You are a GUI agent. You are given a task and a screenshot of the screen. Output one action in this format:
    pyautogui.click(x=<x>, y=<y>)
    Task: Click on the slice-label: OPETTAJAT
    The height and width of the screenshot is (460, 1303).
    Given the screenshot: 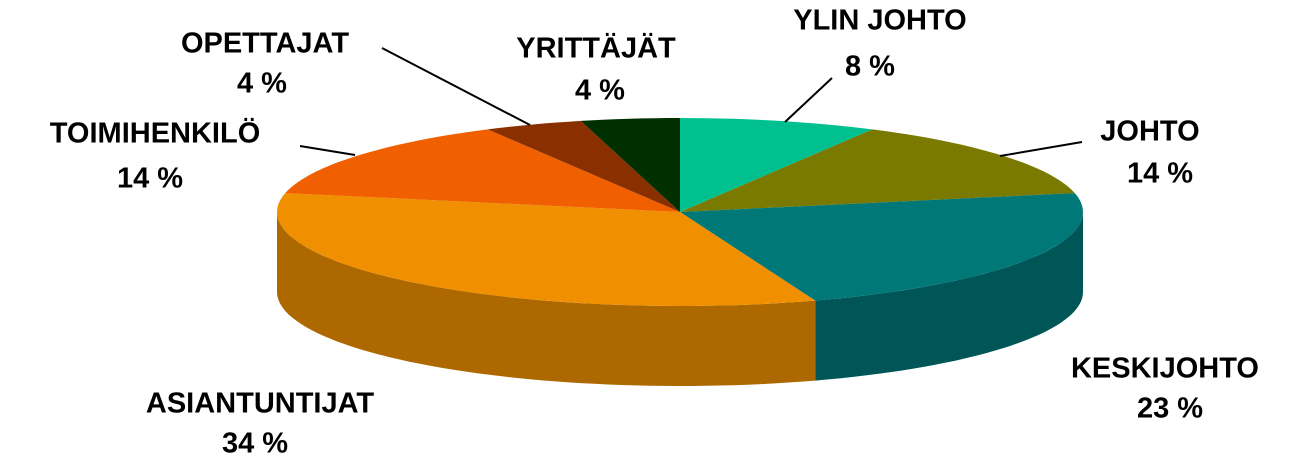 What is the action you would take?
    pyautogui.click(x=265, y=44)
    